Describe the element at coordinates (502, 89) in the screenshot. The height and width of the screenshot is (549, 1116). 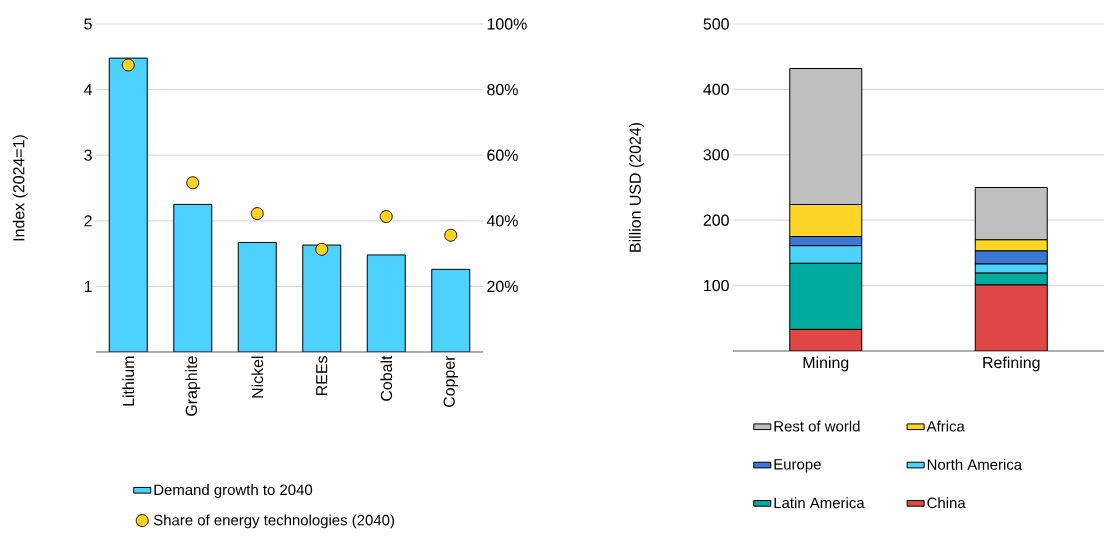
I see `y2-tick-label: 80%` at that location.